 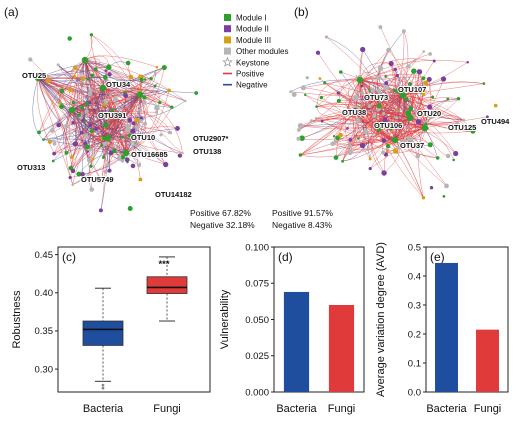 I want to click on legend-label: Keystone, so click(x=253, y=62).